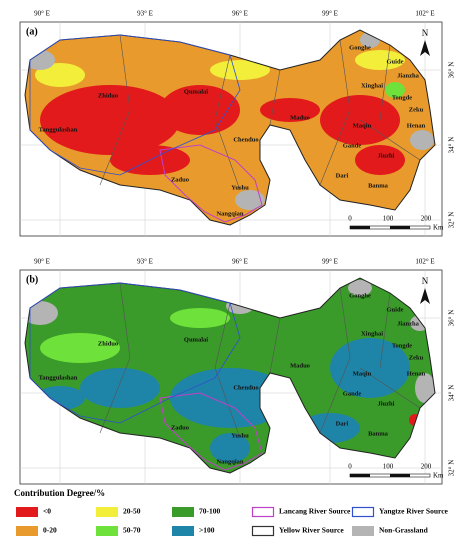 The width and height of the screenshot is (472, 546). Describe the element at coordinates (350, 467) in the screenshot. I see `scale-label: 0` at that location.